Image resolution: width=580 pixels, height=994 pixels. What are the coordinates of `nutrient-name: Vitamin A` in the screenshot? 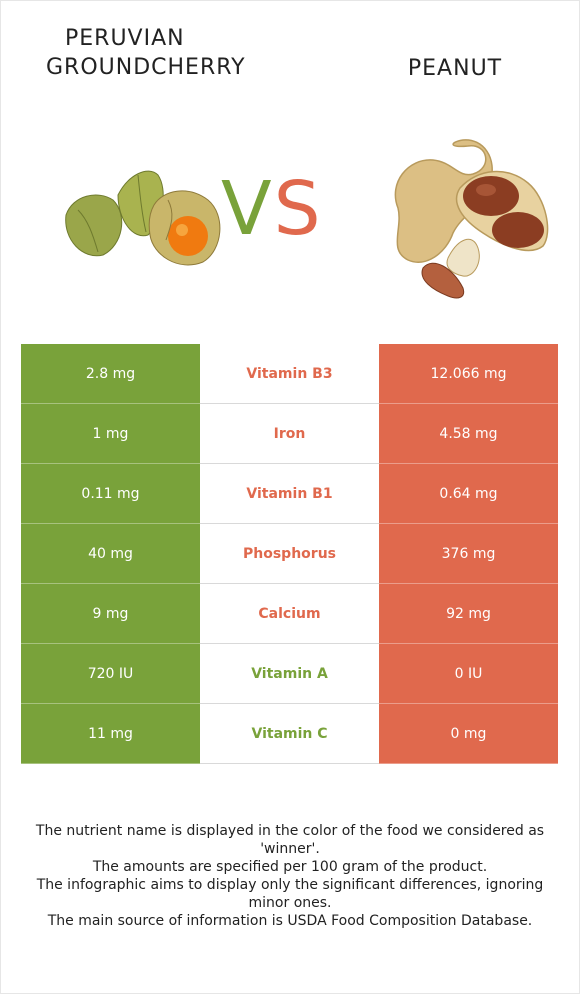 It's located at (289, 674).